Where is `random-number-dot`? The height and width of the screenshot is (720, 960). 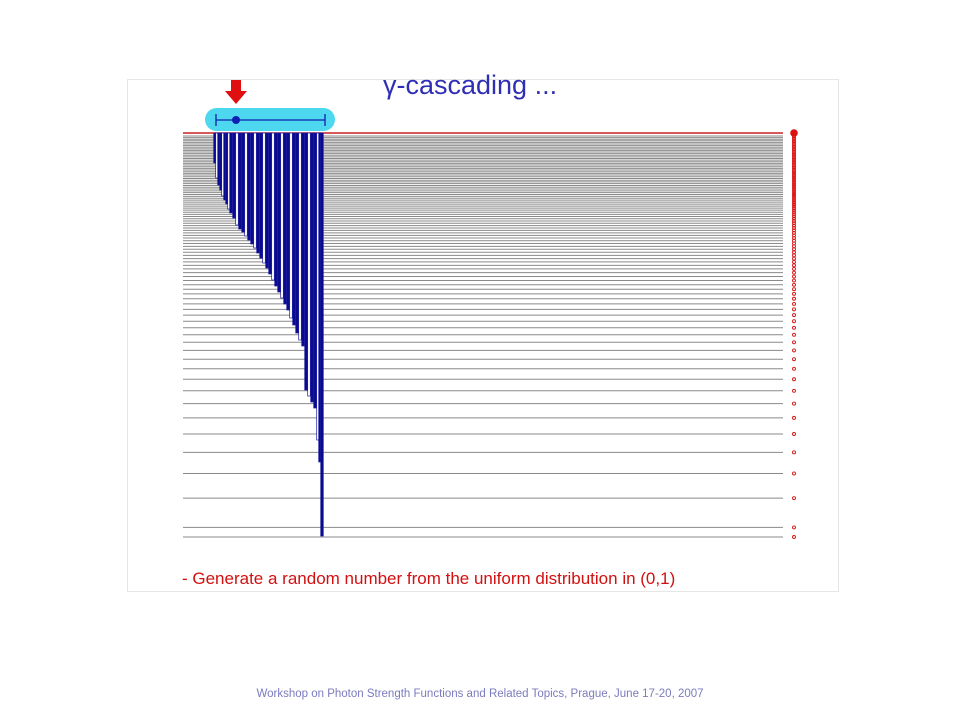
random-number-dot is located at coordinates (236, 120).